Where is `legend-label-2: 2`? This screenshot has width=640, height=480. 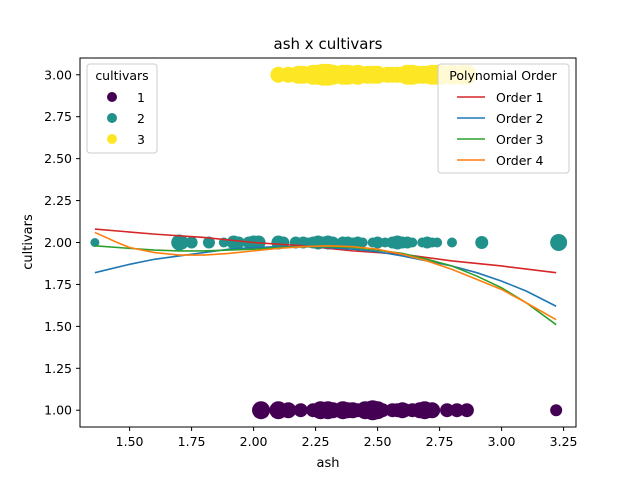 legend-label-2: 2 is located at coordinates (141, 118).